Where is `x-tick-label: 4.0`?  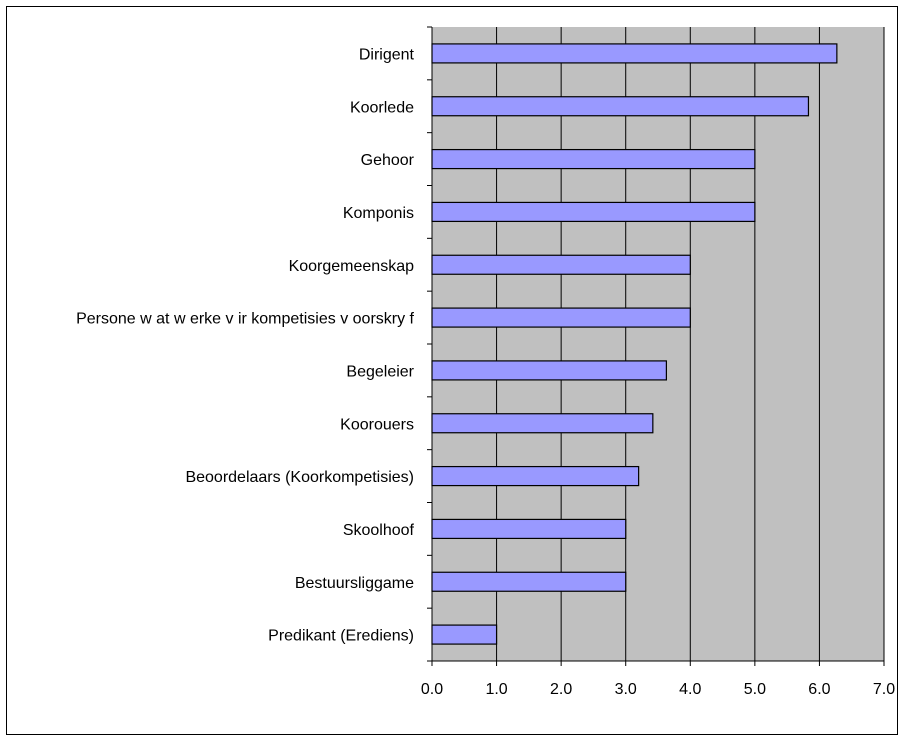
x-tick-label: 4.0 is located at coordinates (690, 689).